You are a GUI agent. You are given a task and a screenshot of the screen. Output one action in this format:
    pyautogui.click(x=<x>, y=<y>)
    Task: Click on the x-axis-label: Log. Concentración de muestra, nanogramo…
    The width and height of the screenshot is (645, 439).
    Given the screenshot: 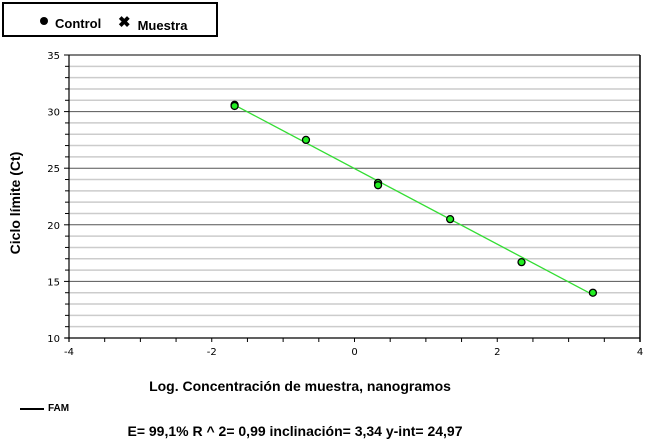 What is the action you would take?
    pyautogui.click(x=300, y=386)
    